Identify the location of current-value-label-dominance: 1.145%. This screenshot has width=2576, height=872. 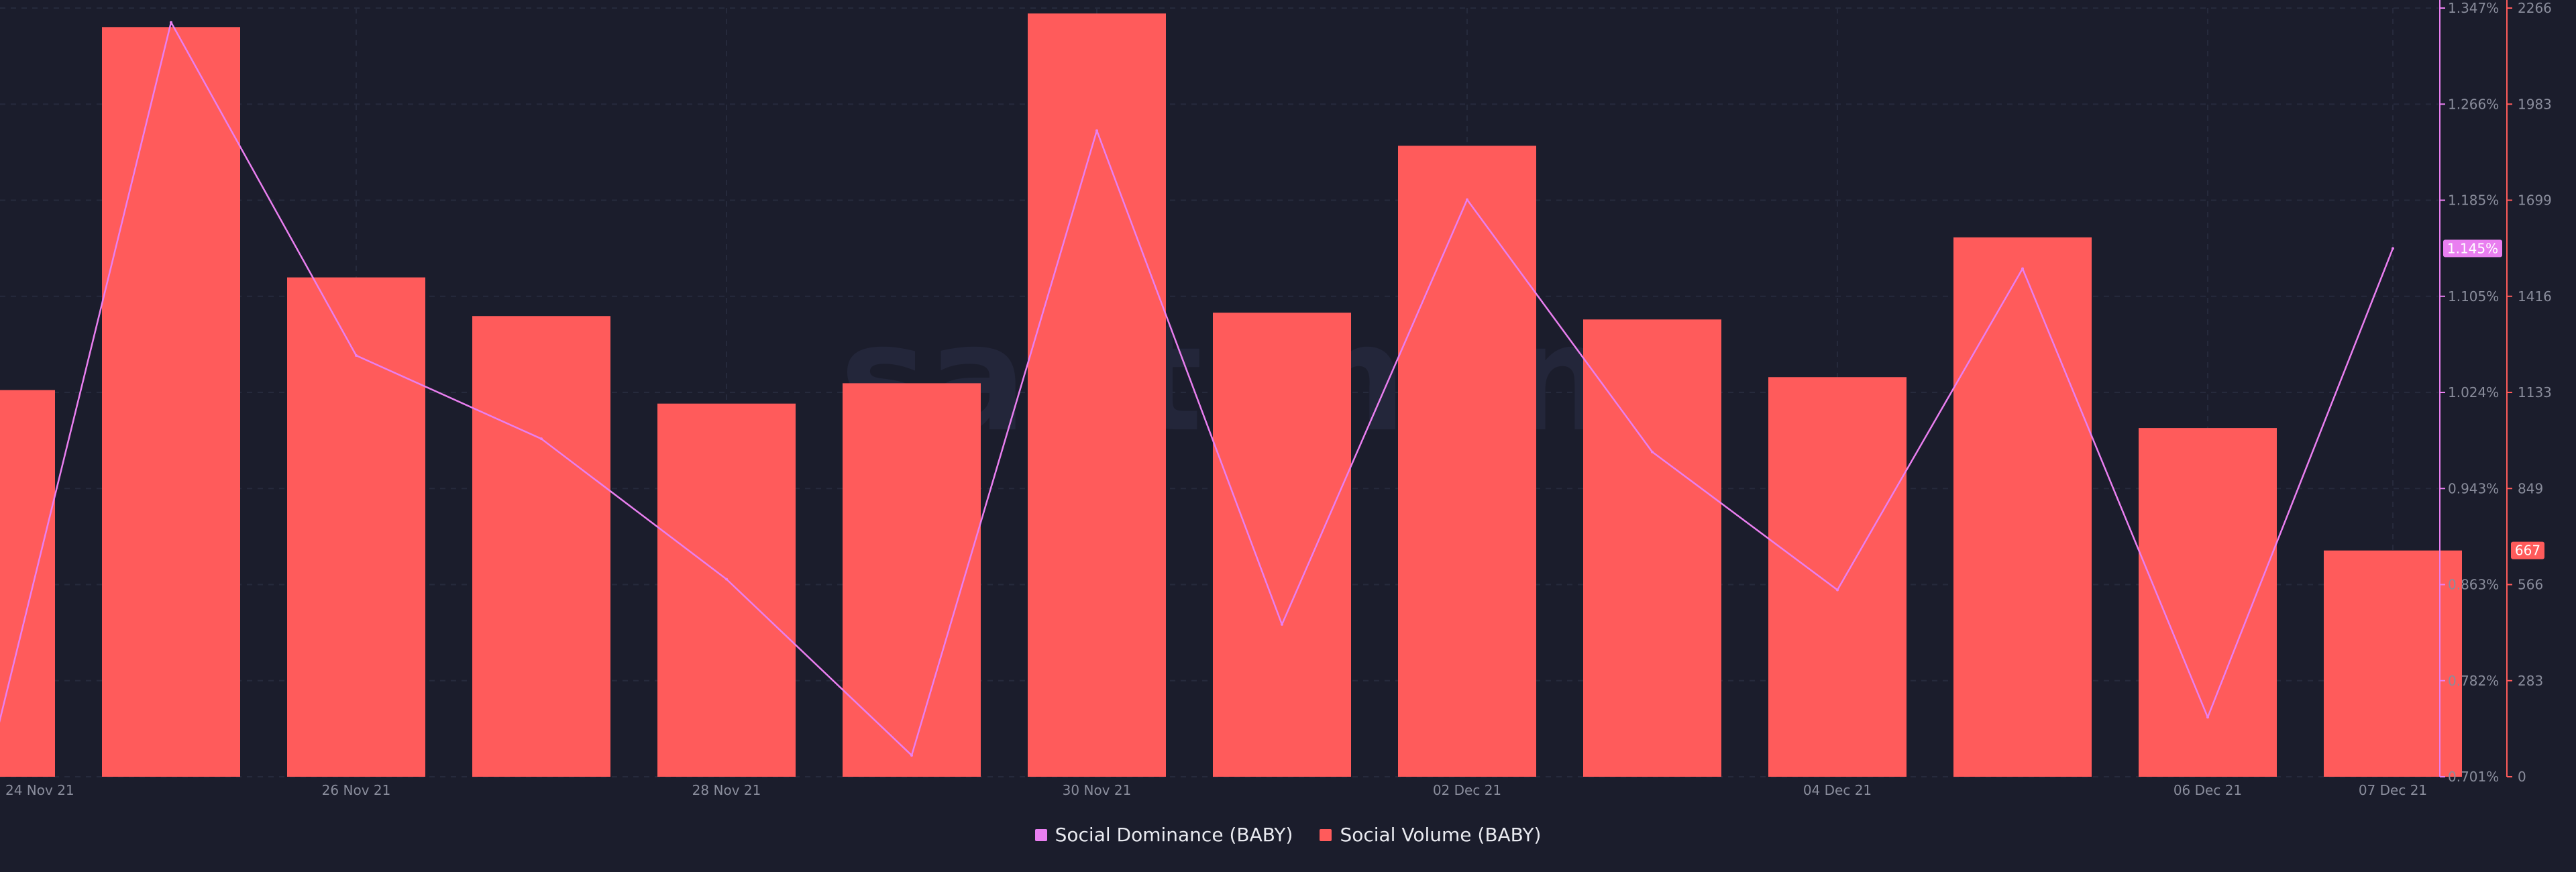
(2472, 248).